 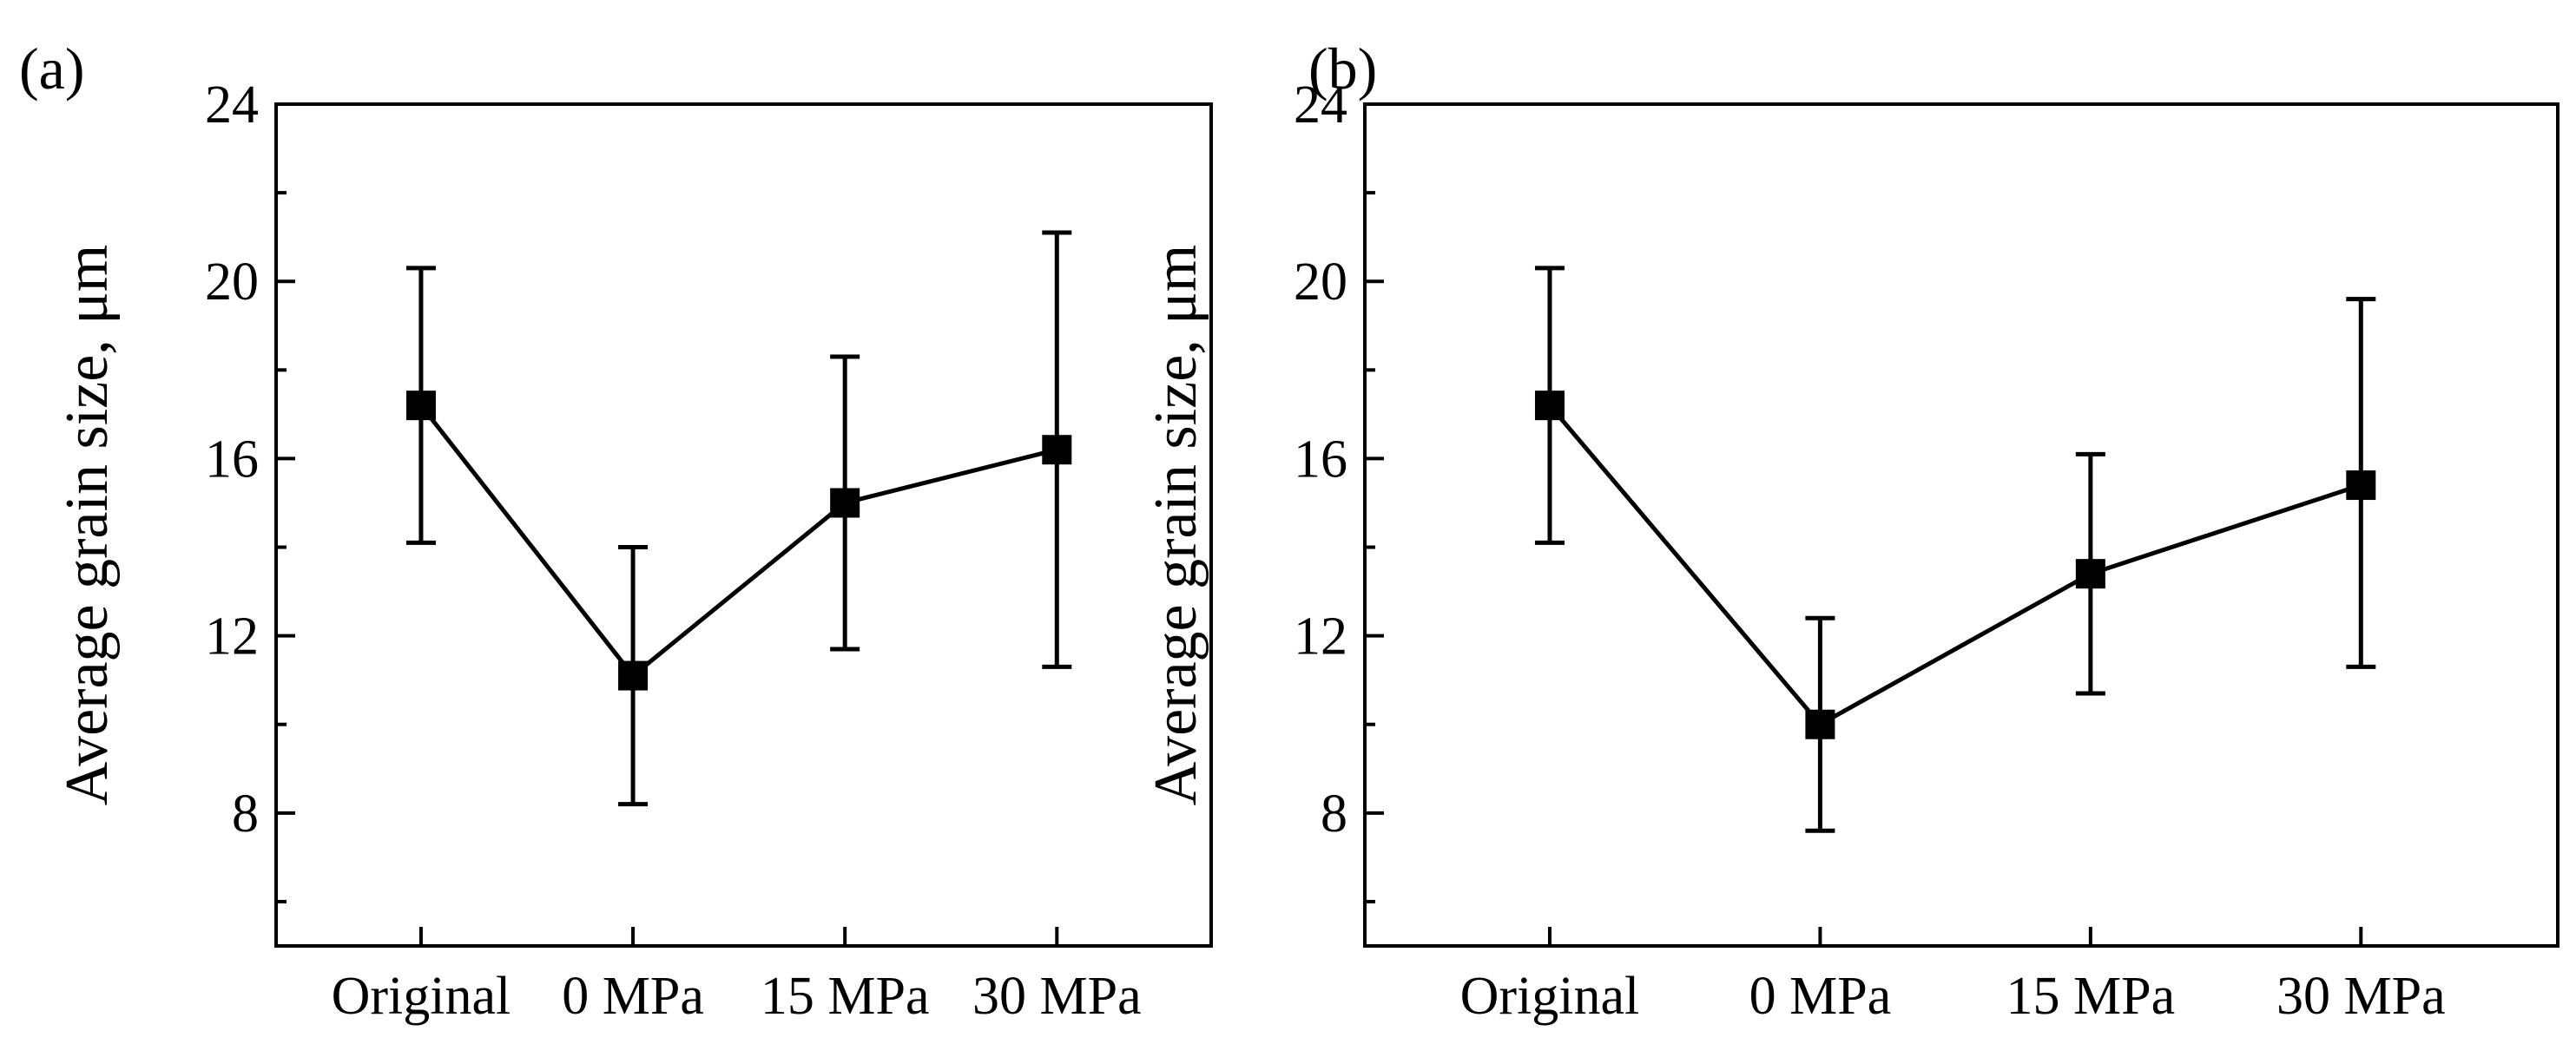 What do you see at coordinates (51, 69) in the screenshot?
I see `panel-label: (a)` at bounding box center [51, 69].